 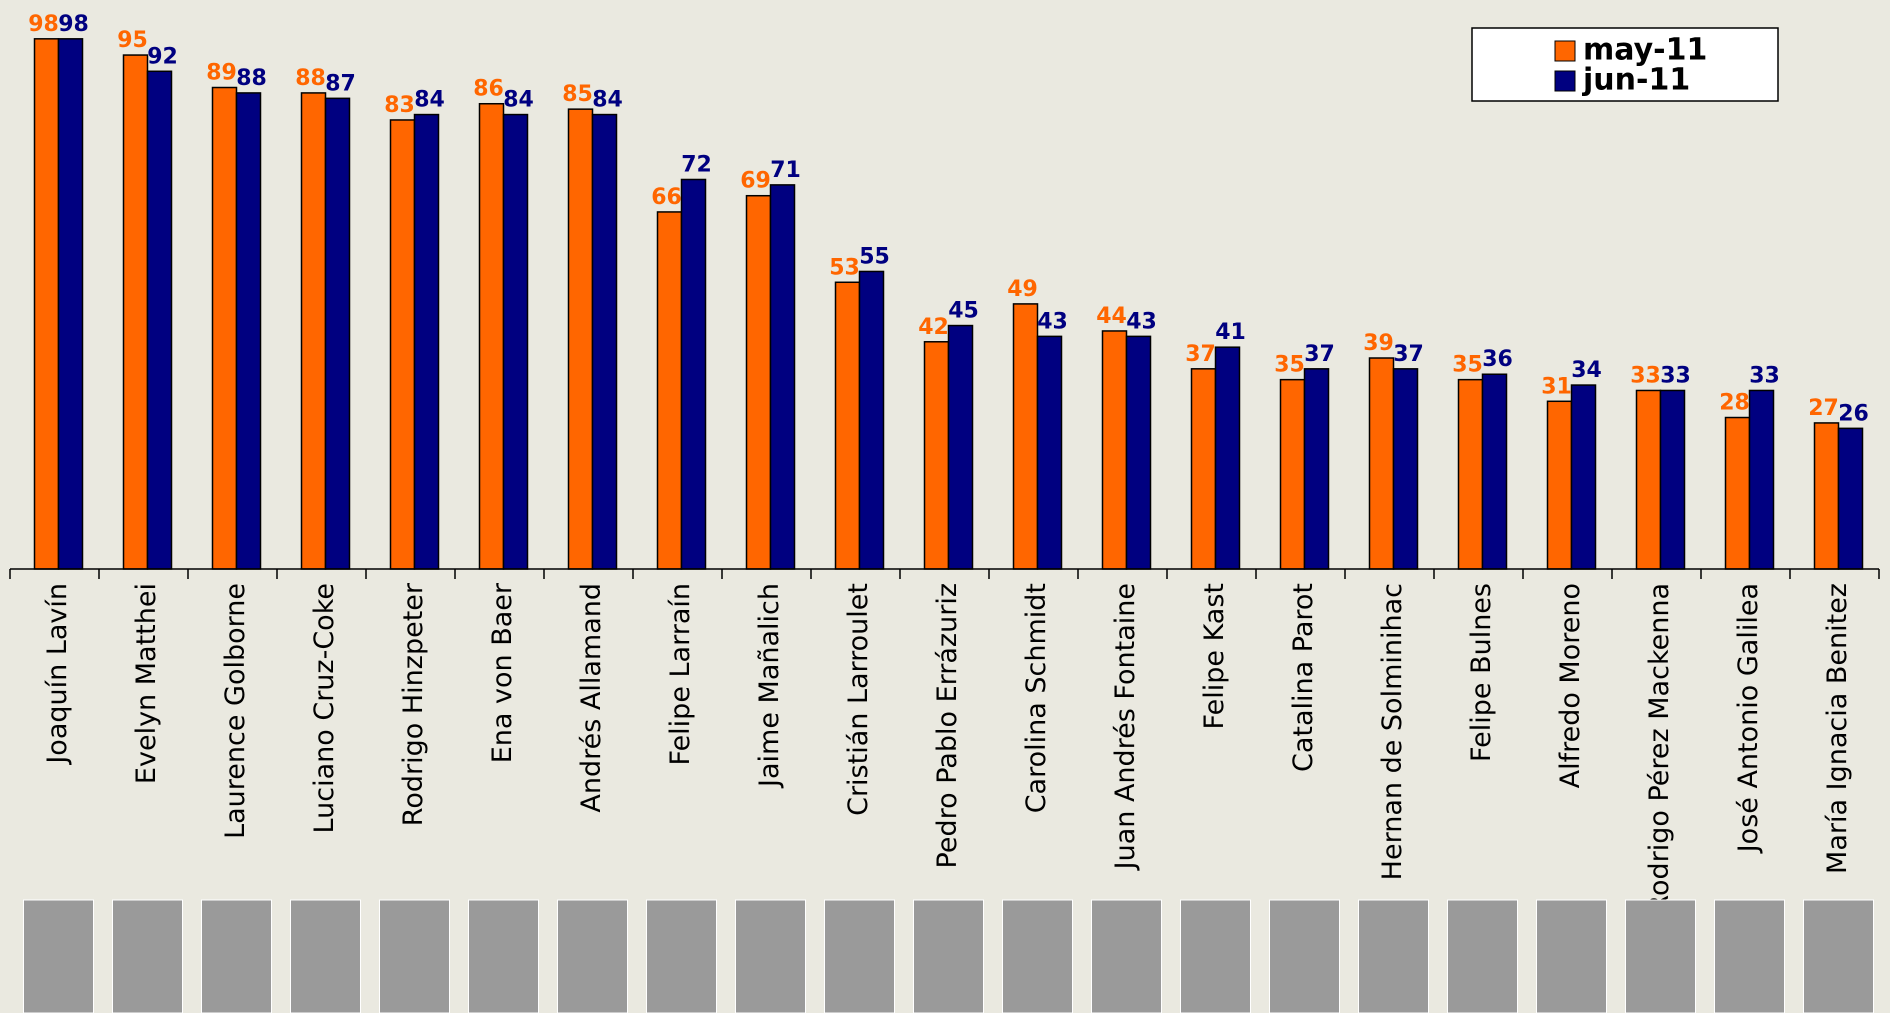 What do you see at coordinates (1748, 718) in the screenshot?
I see `x-tick-label: José Antonio Galilea` at bounding box center [1748, 718].